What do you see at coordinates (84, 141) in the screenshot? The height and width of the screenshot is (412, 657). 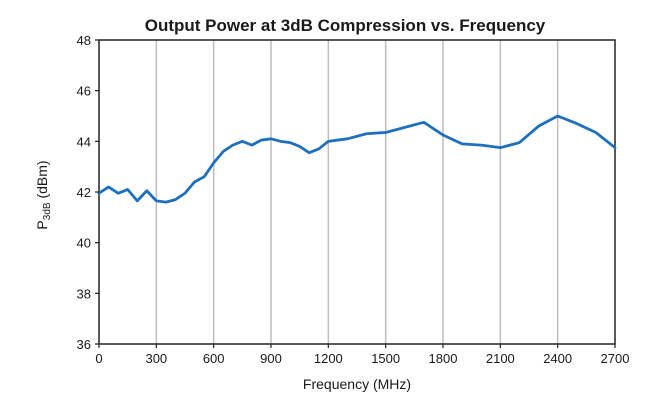 I see `y-tick-label: 44` at bounding box center [84, 141].